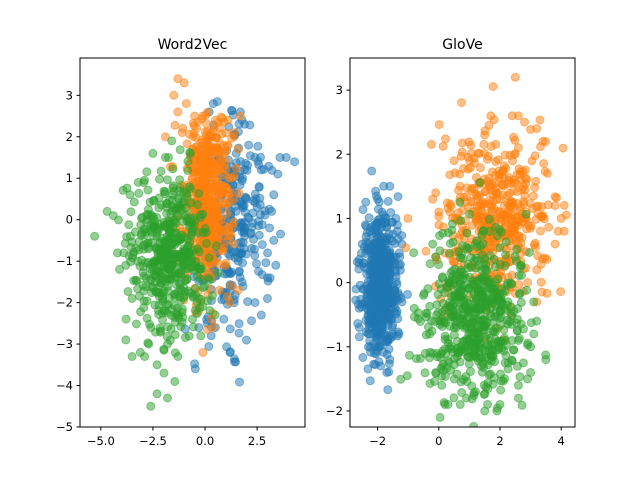 Image resolution: width=640 pixels, height=480 pixels. What do you see at coordinates (68, 261) in the screenshot?
I see `word2vec-y-ticks: −5 −4 −3 −2 −1 0 1 2 3` at bounding box center [68, 261].